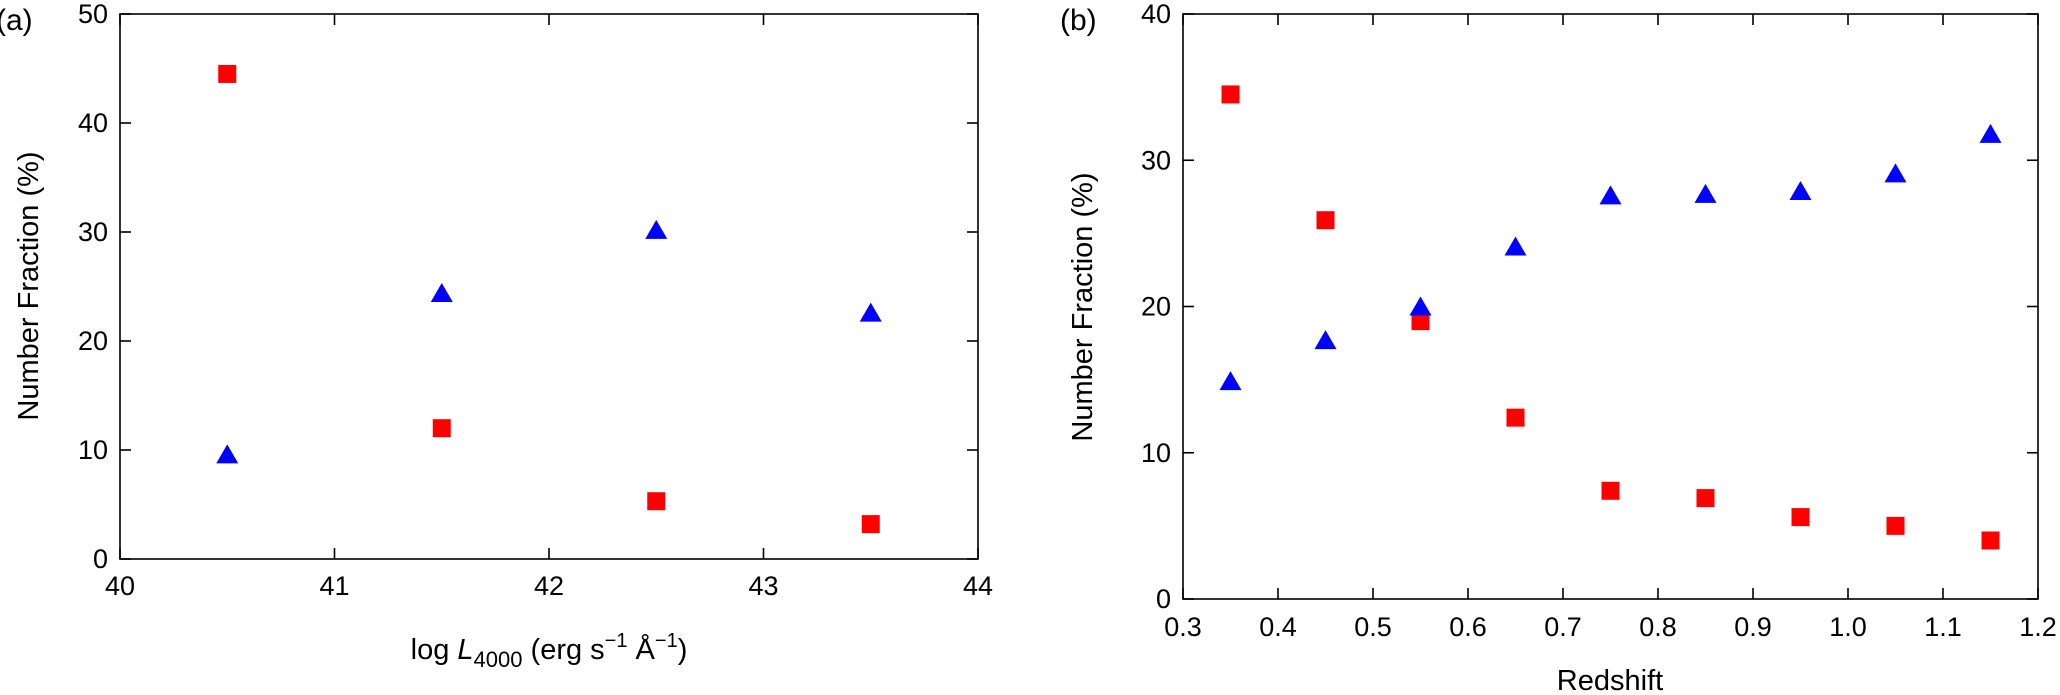  What do you see at coordinates (683, 650) in the screenshot?
I see `x-label-units-c: )` at bounding box center [683, 650].